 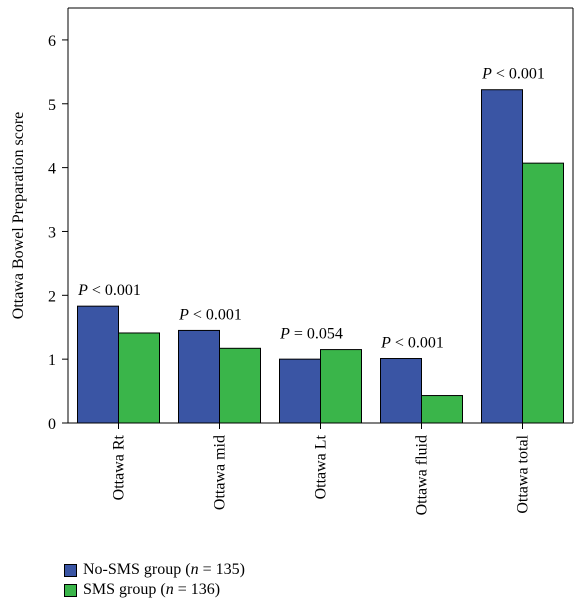 What do you see at coordinates (502, 256) in the screenshot?
I see `bar-ottawa-total-no-sms` at bounding box center [502, 256].